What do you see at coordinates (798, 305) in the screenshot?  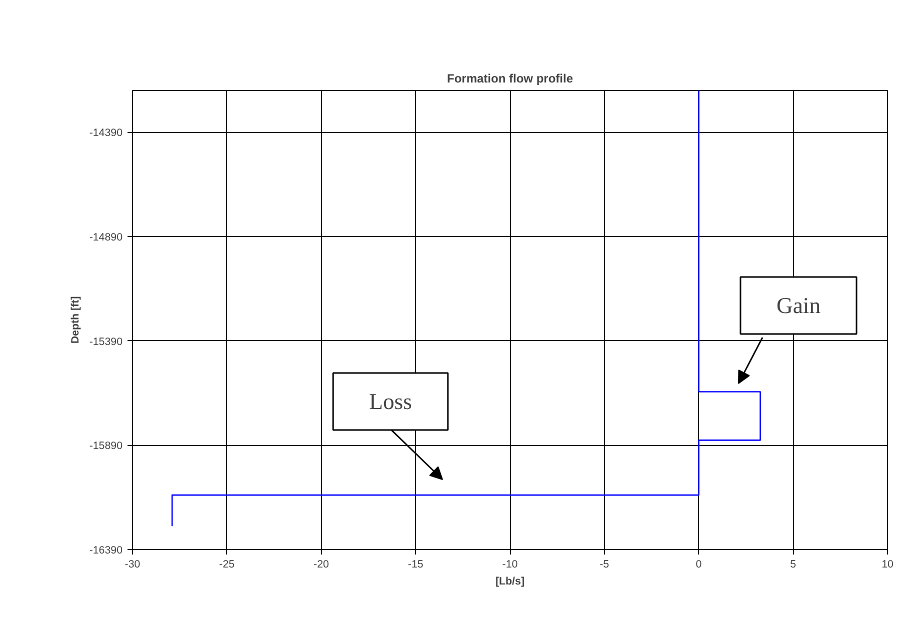 I see `annotation: Gain` at bounding box center [798, 305].